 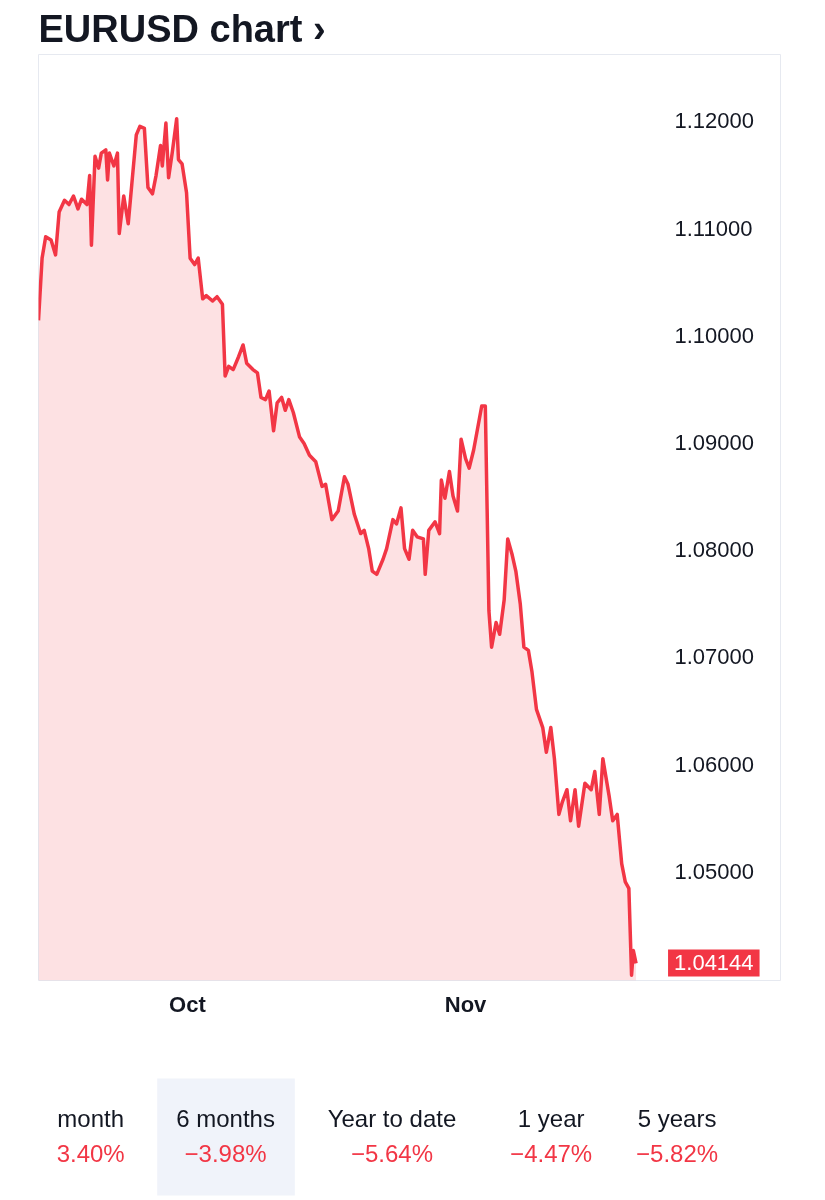 What do you see at coordinates (392, 1153) in the screenshot?
I see `text: −5.64%` at bounding box center [392, 1153].